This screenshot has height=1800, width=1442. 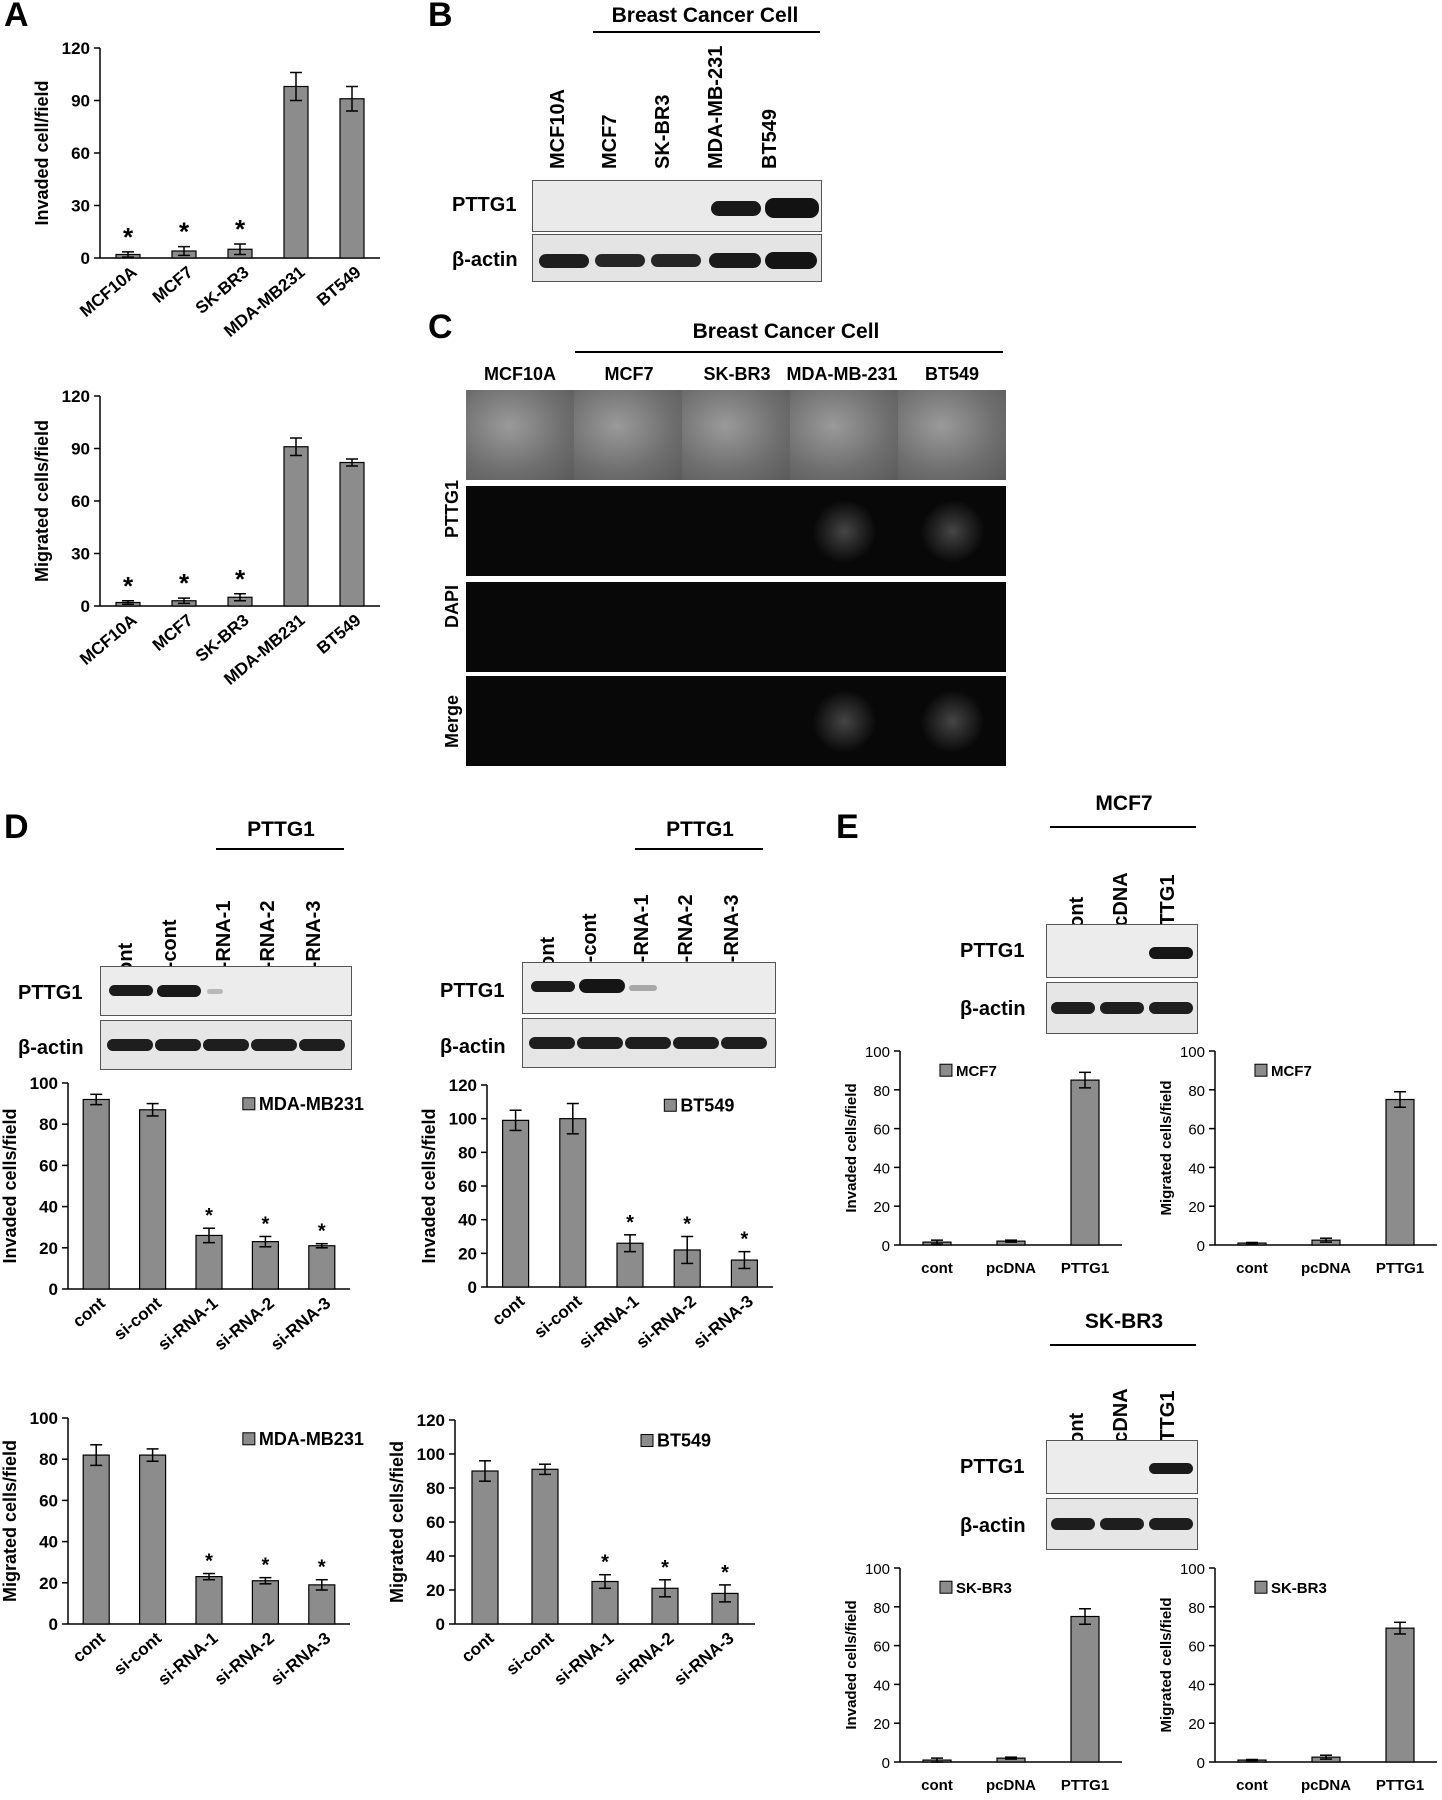 What do you see at coordinates (1124, 803) in the screenshot?
I see `panel-e-mcf7-header: MCF7` at bounding box center [1124, 803].